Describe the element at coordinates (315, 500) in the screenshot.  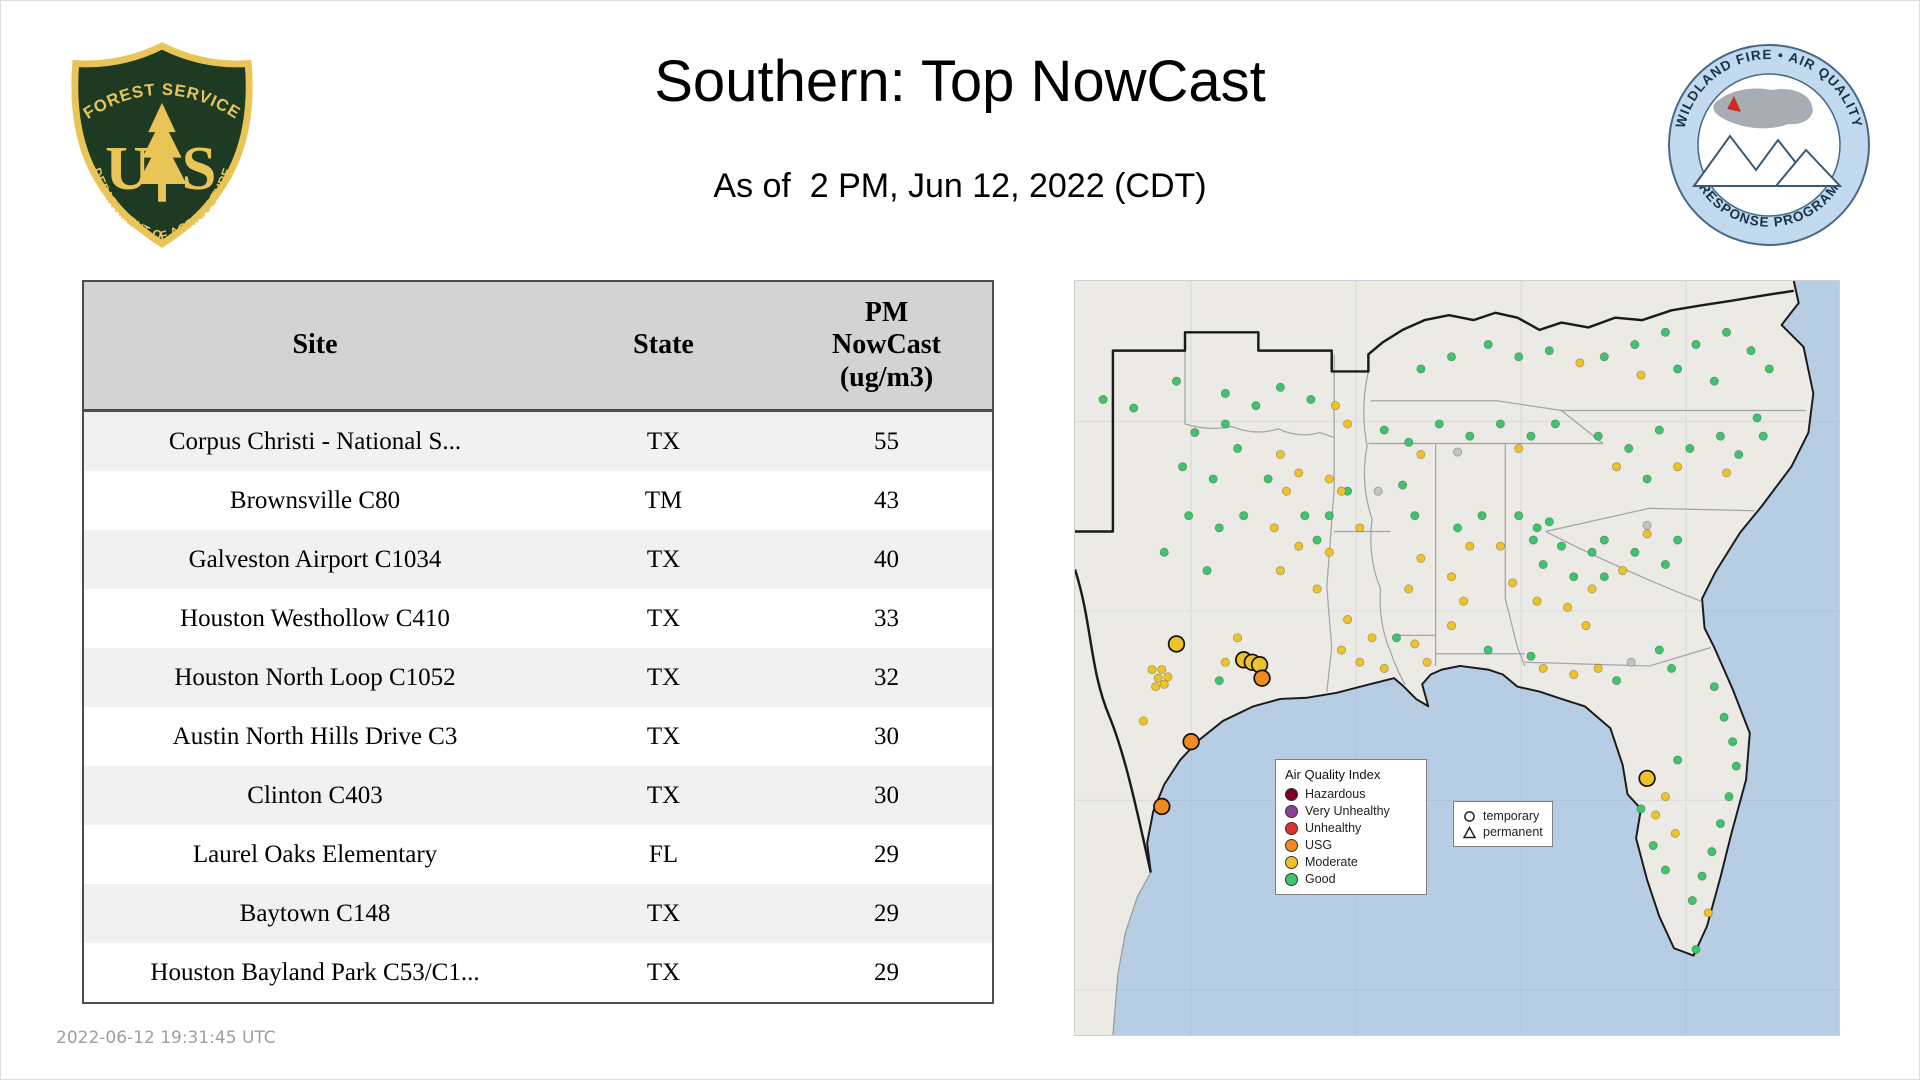
I see `site-cell: Brownsville C80` at that location.